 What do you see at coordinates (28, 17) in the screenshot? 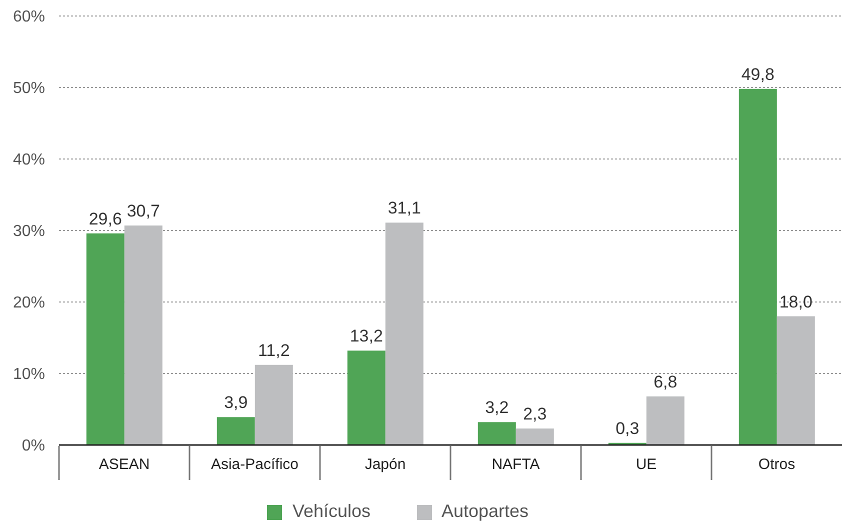
I see `y-tick-label: 60%` at bounding box center [28, 17].